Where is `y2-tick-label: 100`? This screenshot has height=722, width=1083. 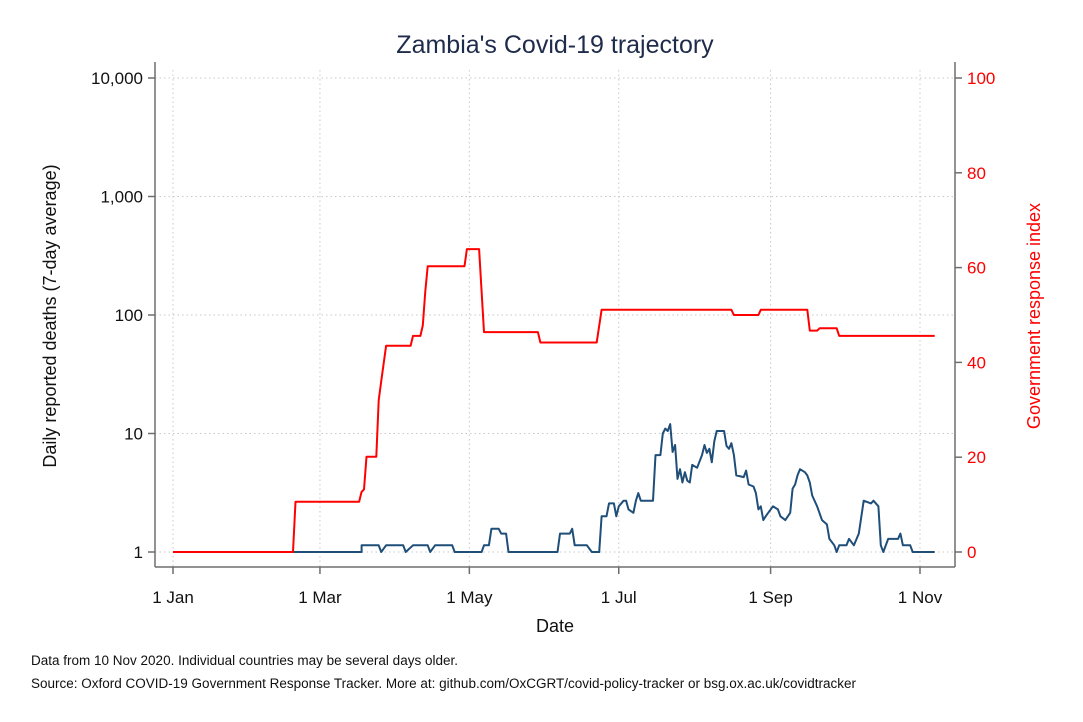 y2-tick-label: 100 is located at coordinates (981, 78).